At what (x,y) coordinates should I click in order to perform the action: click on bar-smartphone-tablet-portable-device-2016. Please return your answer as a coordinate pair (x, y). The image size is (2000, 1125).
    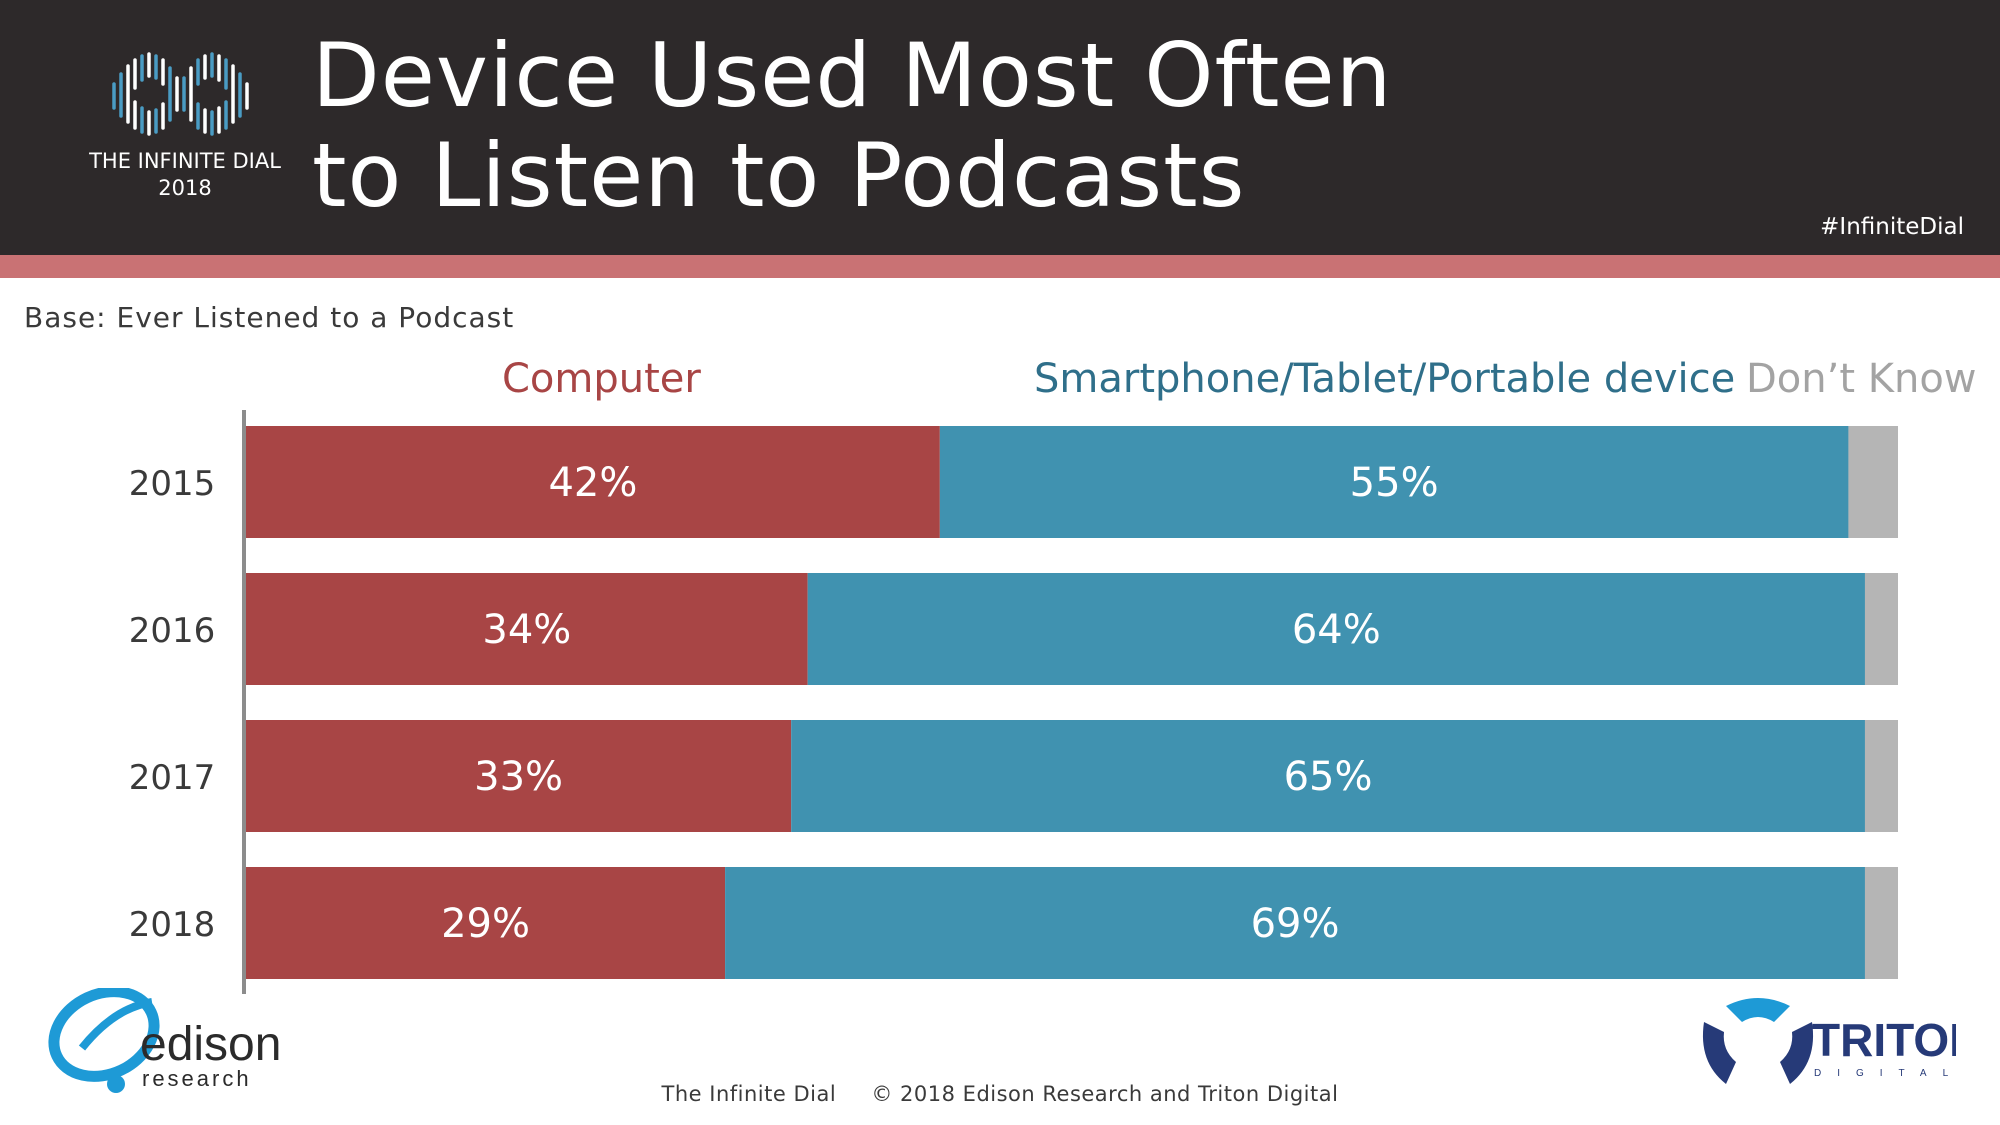
    Looking at the image, I should click on (1336, 629).